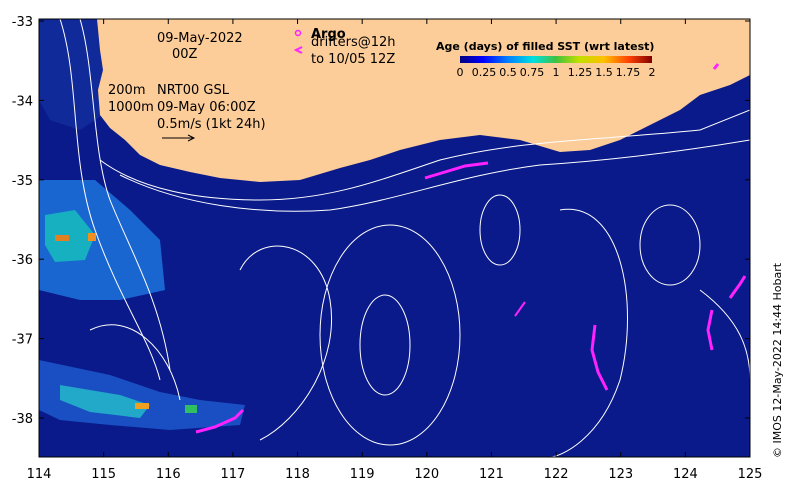 The image size is (791, 492). Describe the element at coordinates (652, 72) in the screenshot. I see `colorbar-tick-label: 2` at that location.